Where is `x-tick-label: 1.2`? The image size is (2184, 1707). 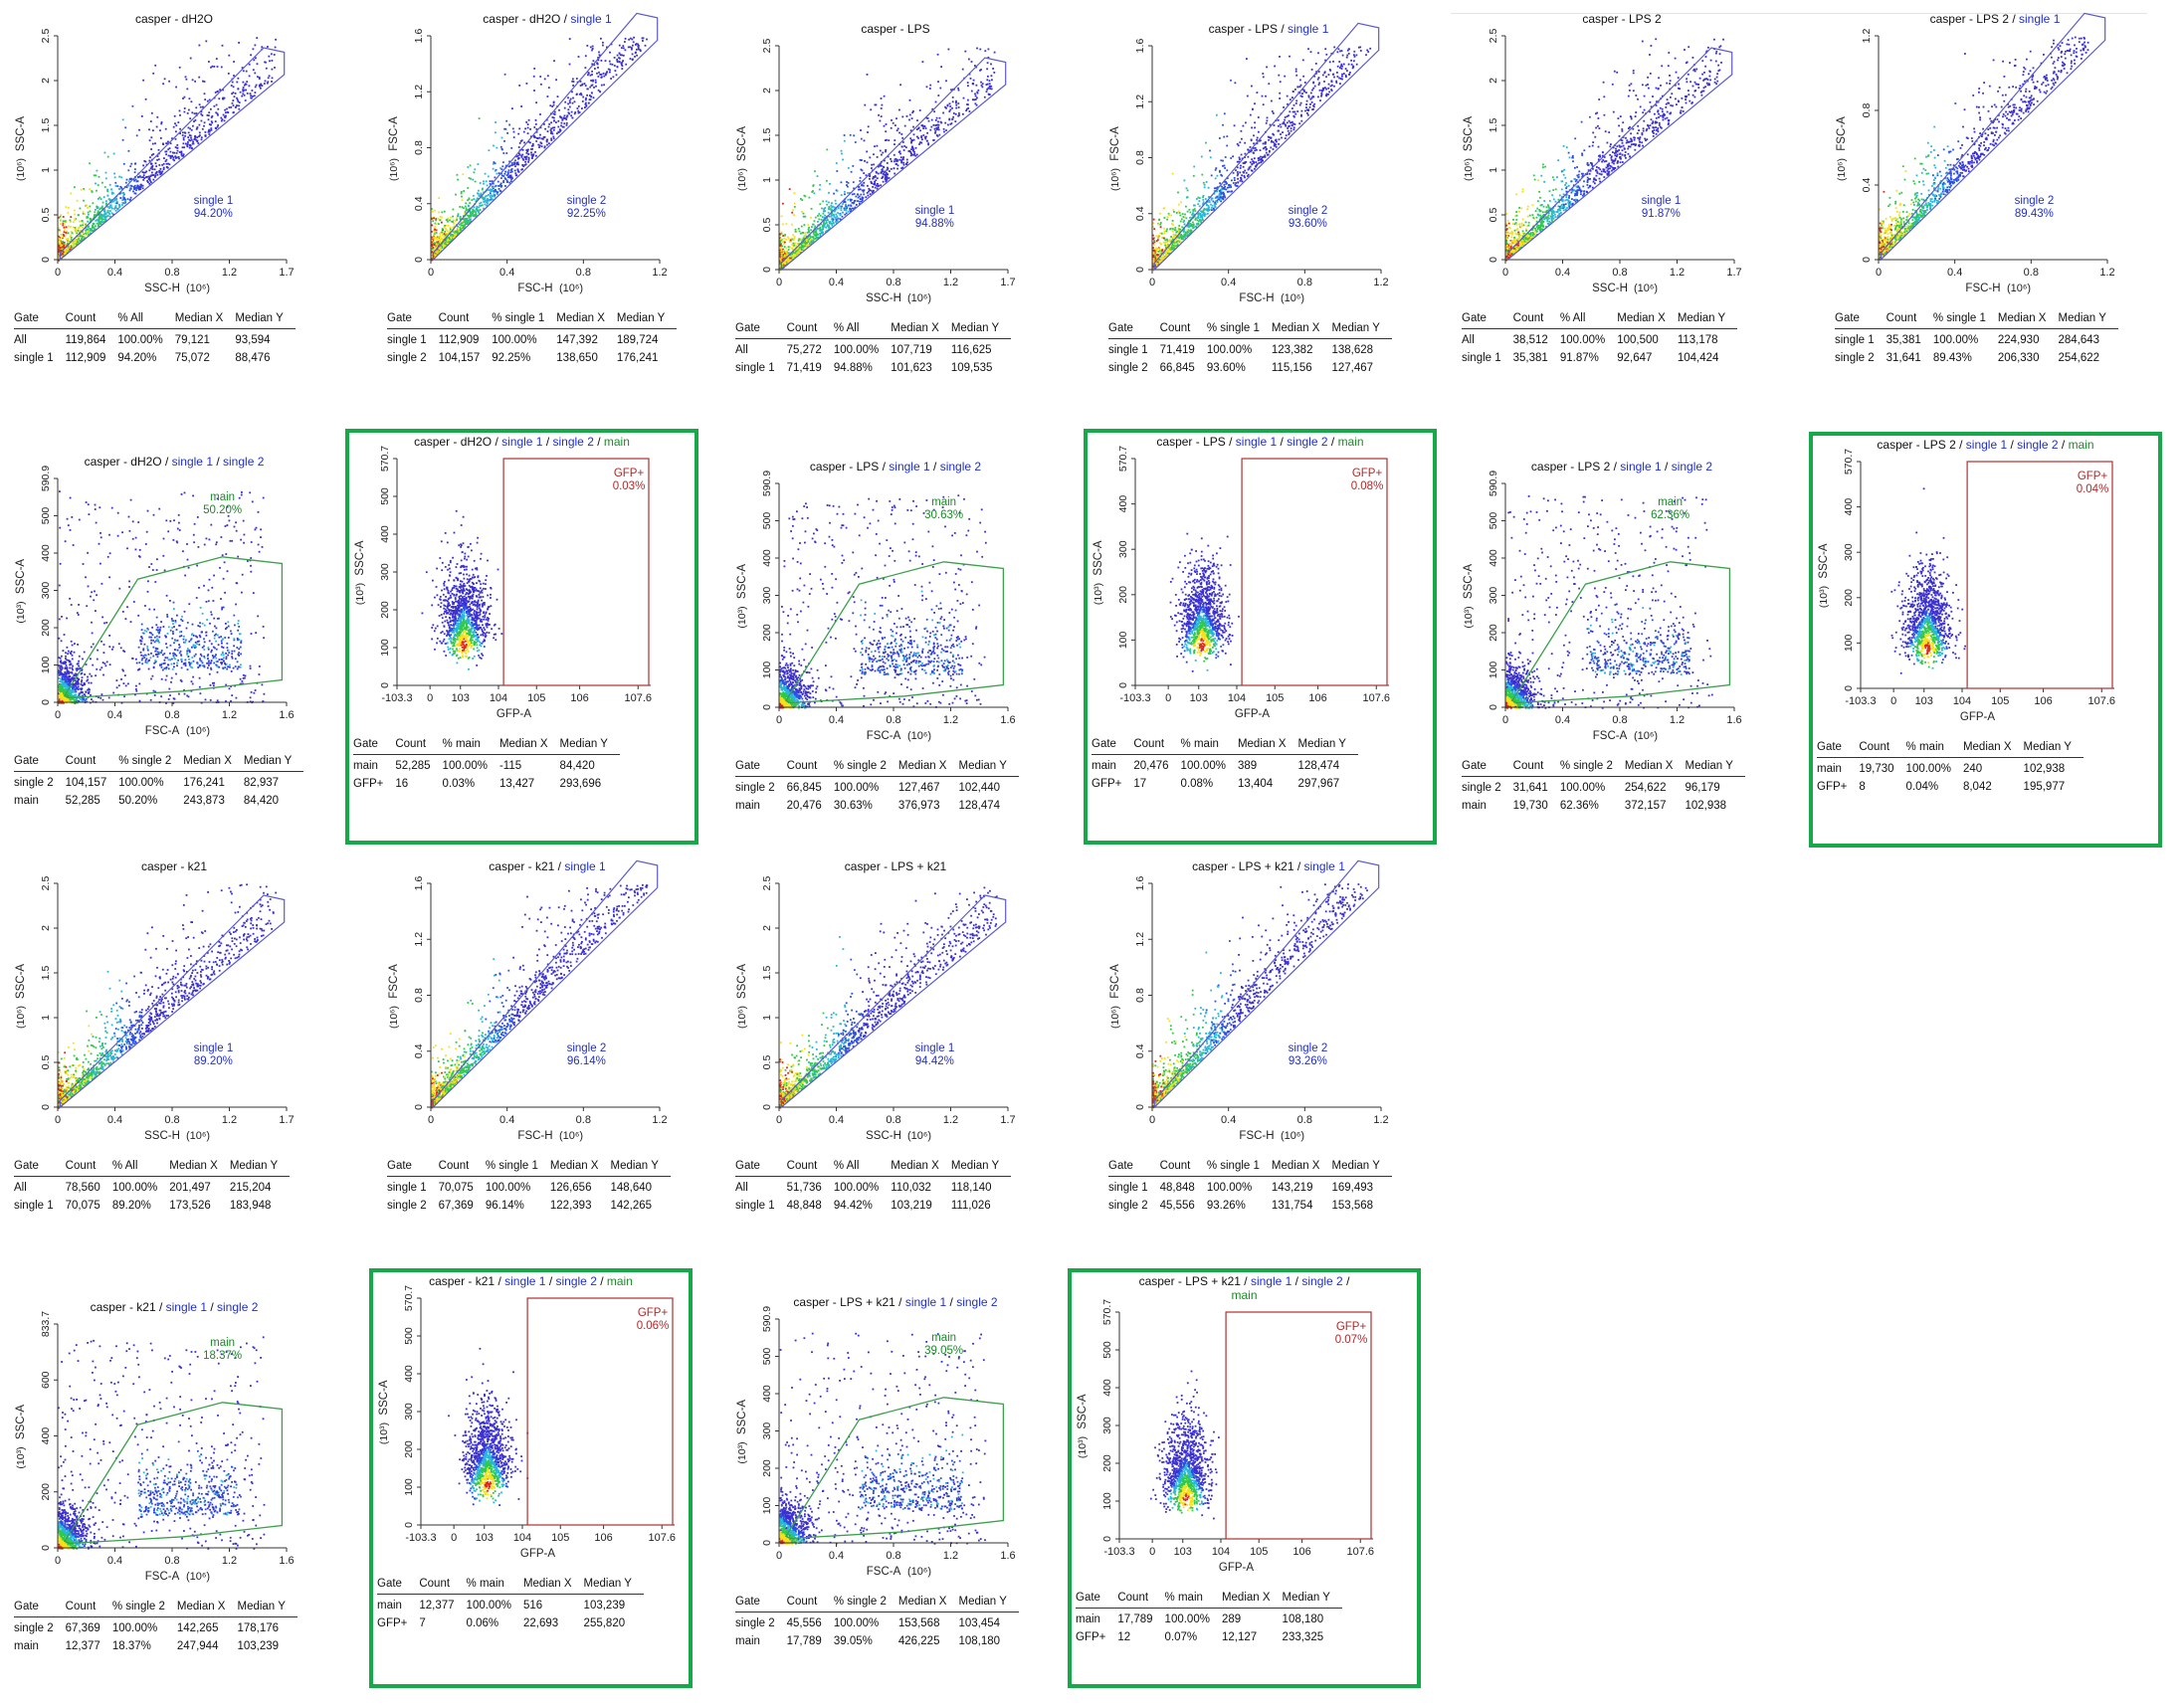 x-tick-label: 1.2 is located at coordinates (230, 273).